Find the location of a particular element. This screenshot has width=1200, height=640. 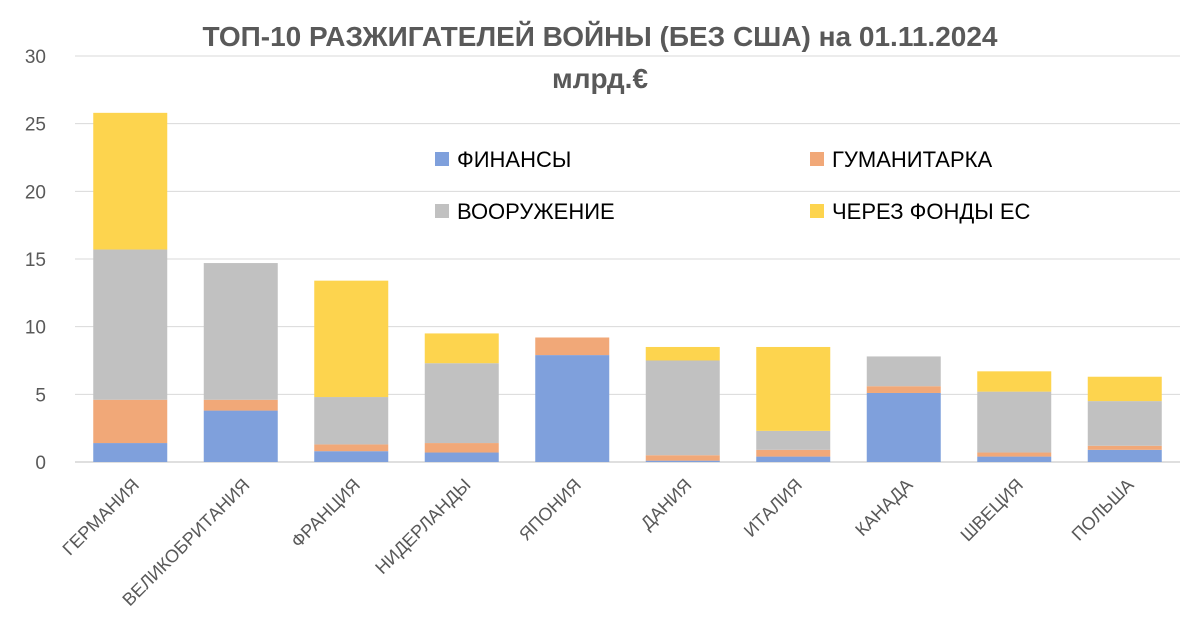

x-category-label: ИТАЛИЯ is located at coordinates (773, 508).